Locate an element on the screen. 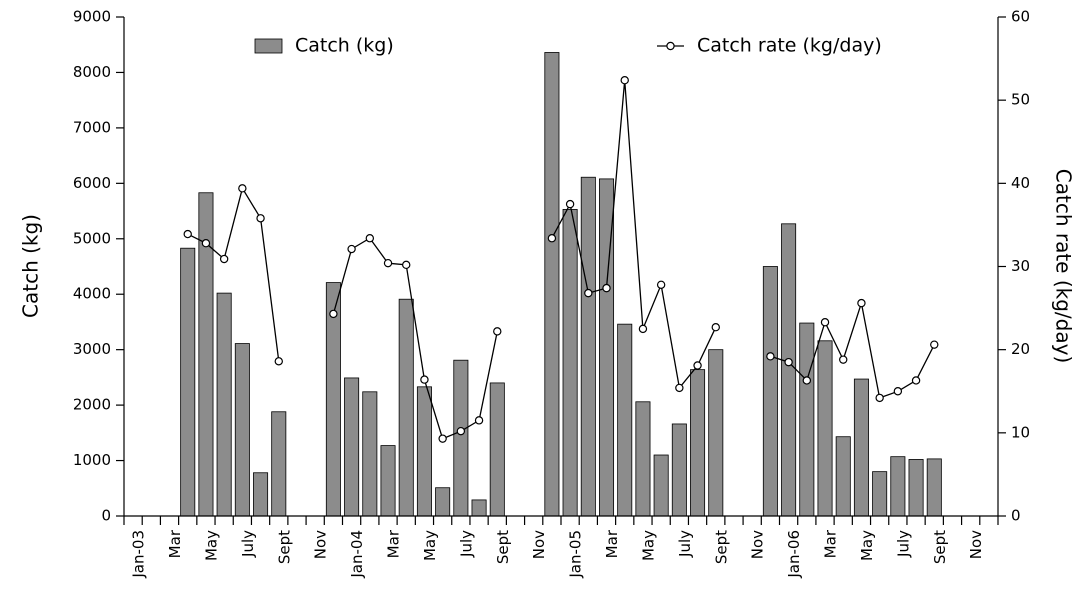 The image size is (1084, 598). y-tick-label: 0 is located at coordinates (106, 516).